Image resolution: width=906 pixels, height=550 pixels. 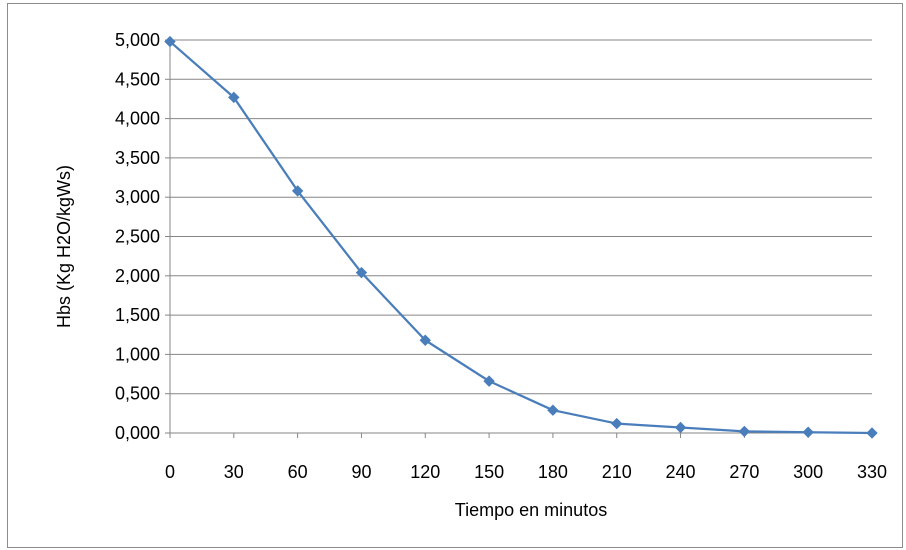 I want to click on y-tick-label: 0,500, so click(x=137, y=394).